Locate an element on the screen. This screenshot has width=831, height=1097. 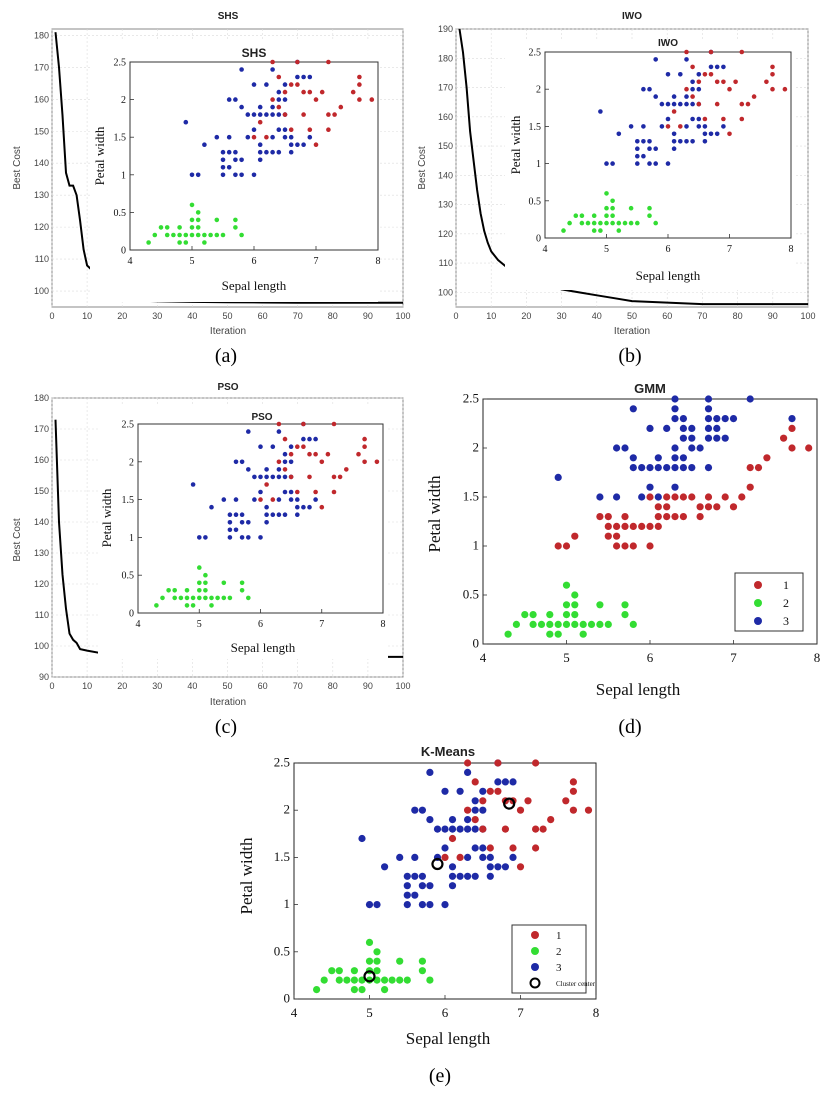
panel-d-points is located at coordinates (658, 516).